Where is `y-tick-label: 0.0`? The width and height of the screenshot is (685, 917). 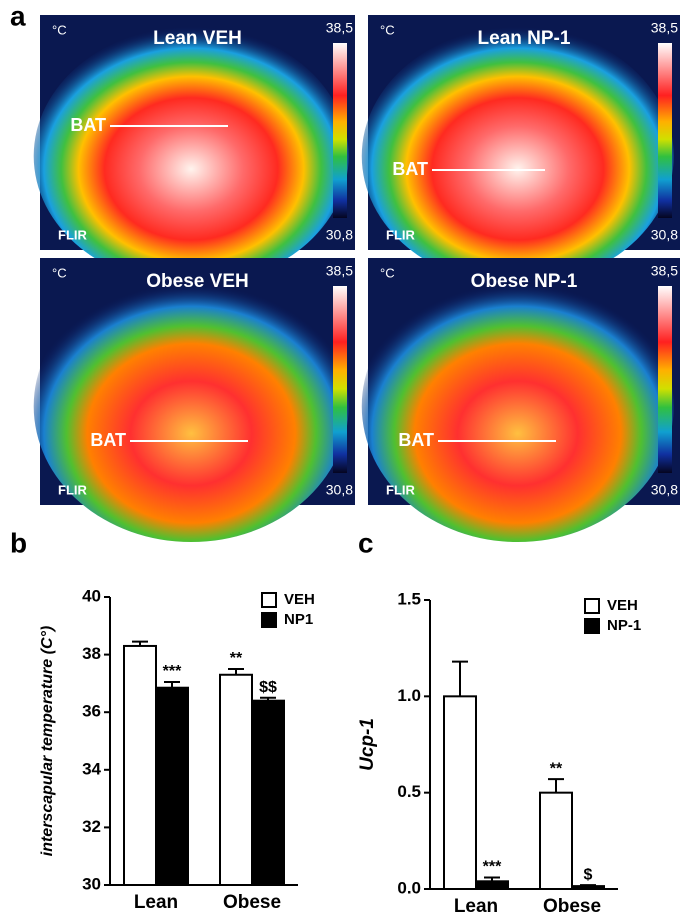
y-tick-label: 0.0 is located at coordinates (409, 887).